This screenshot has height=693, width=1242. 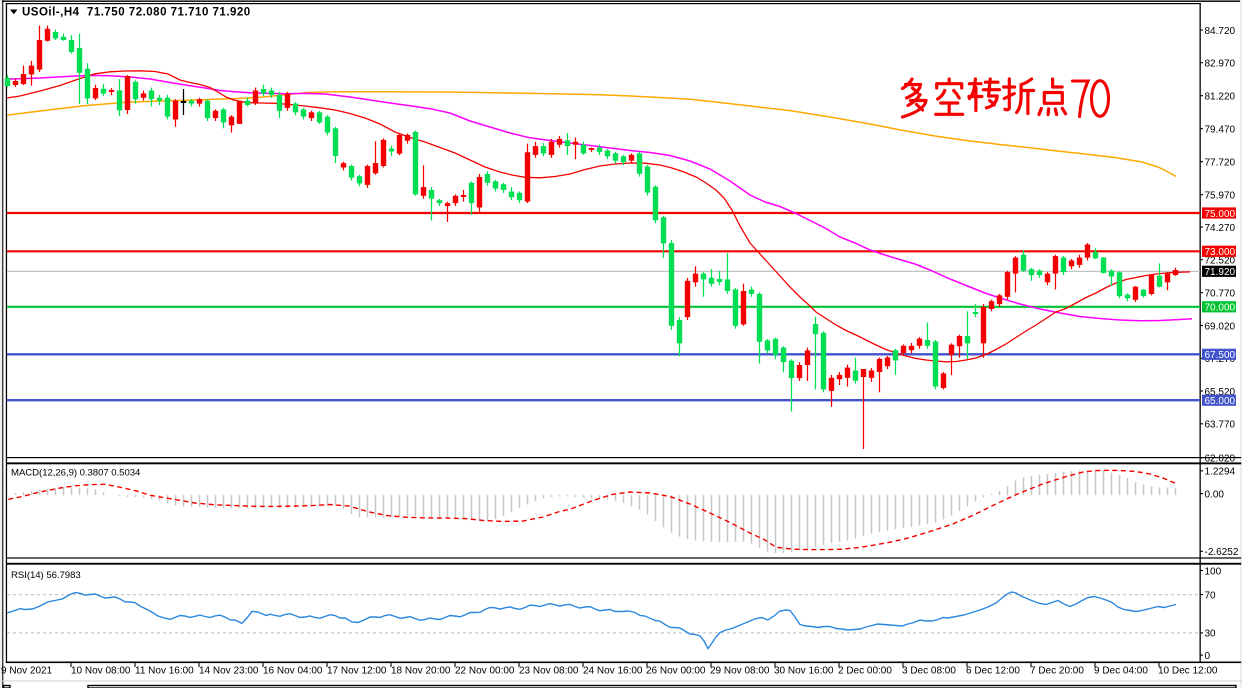 I want to click on svg-text: 70, so click(x=1211, y=595).